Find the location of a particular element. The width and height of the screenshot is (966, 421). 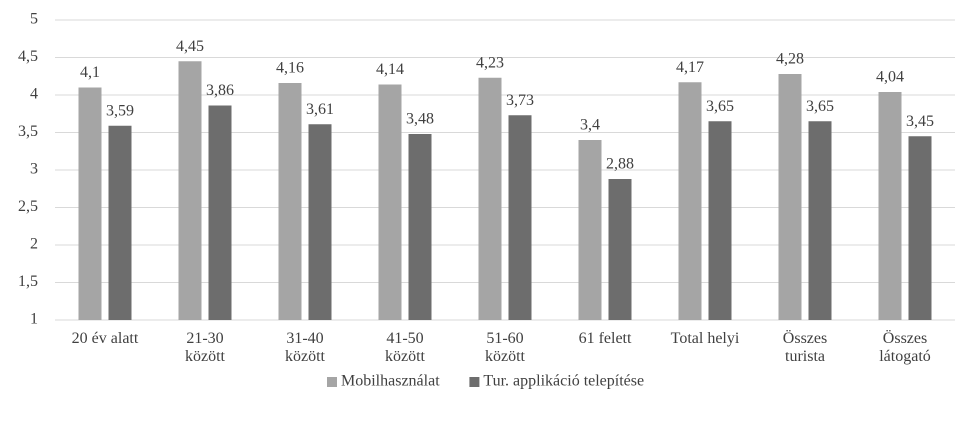

x-tick-label: 61 felett is located at coordinates (605, 338).